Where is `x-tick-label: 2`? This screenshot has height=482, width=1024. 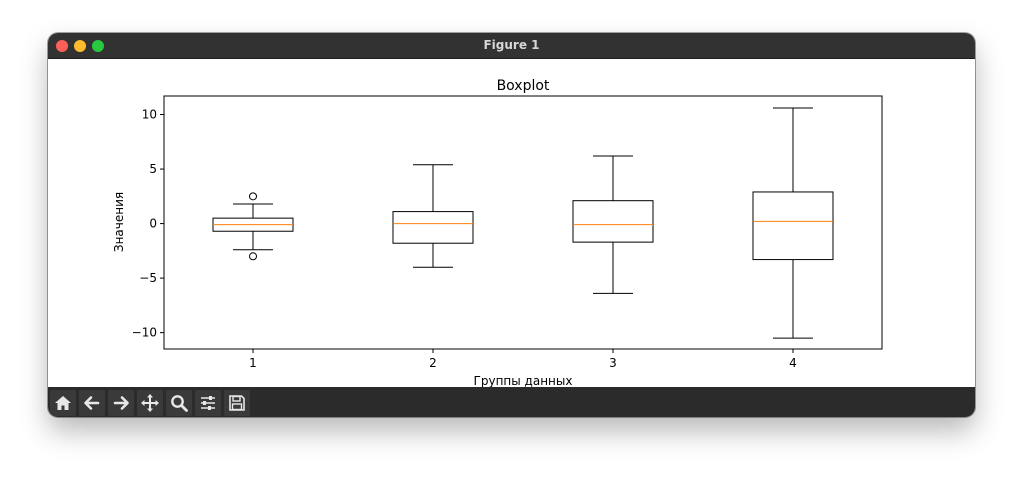 x-tick-label: 2 is located at coordinates (433, 363).